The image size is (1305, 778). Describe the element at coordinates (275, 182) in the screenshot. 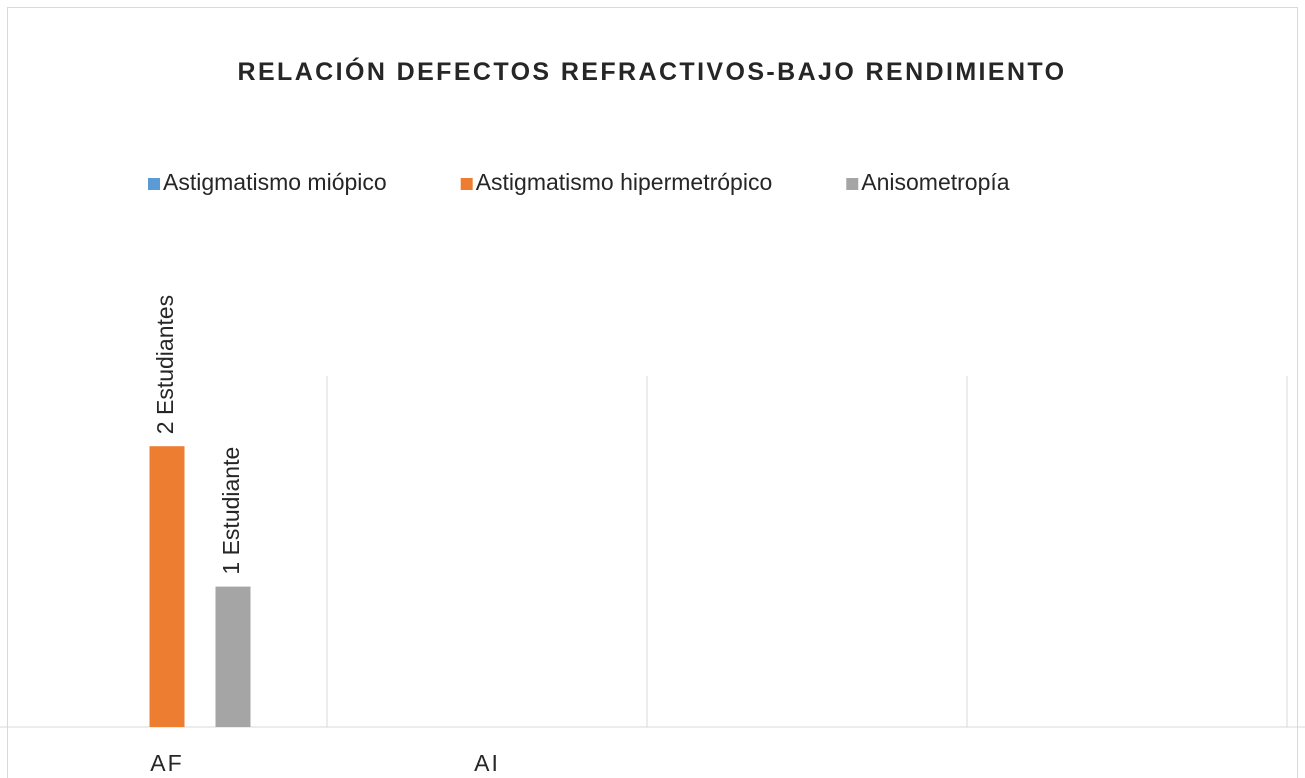

I see `legend-label: Astigmatismo miópico` at that location.